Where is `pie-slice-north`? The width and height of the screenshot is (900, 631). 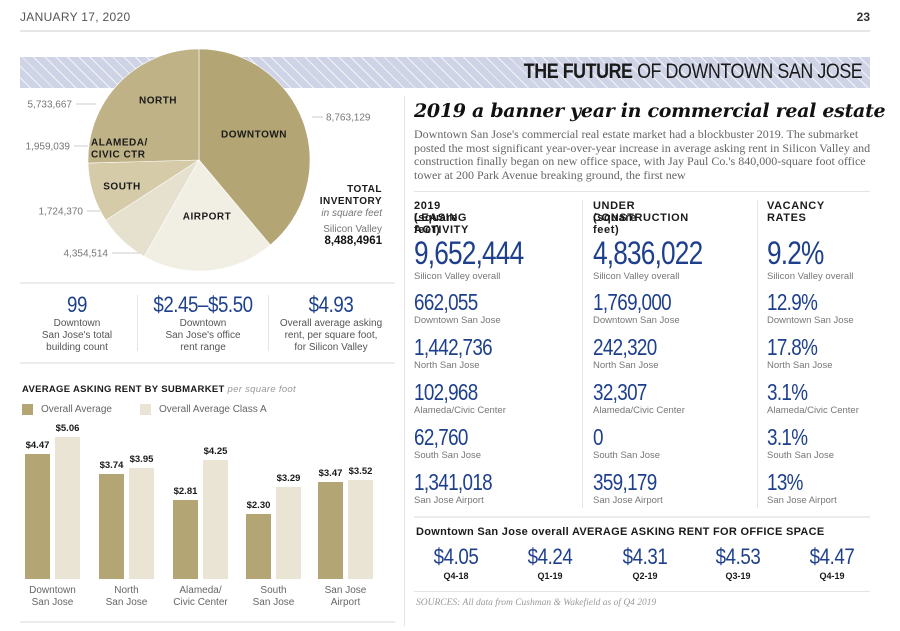 pie-slice-north is located at coordinates (143, 106).